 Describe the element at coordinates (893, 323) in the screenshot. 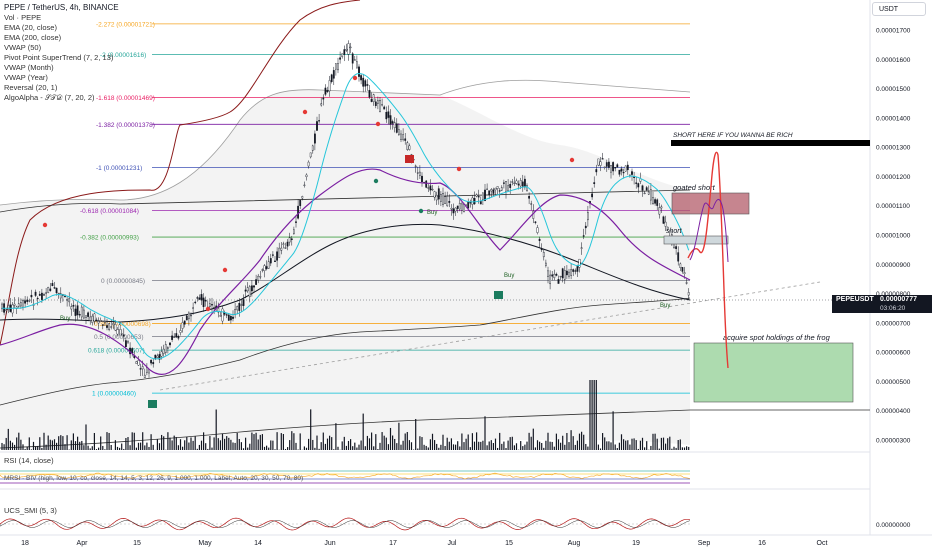

I see `price-tick-label: 0.00000700` at that location.